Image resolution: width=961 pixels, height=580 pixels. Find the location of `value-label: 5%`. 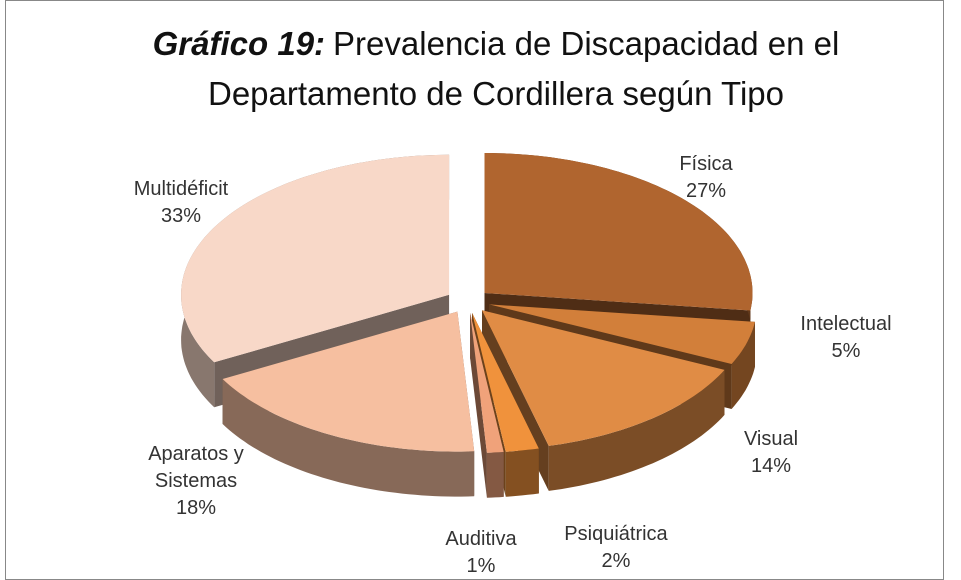

value-label: 5% is located at coordinates (846, 351).